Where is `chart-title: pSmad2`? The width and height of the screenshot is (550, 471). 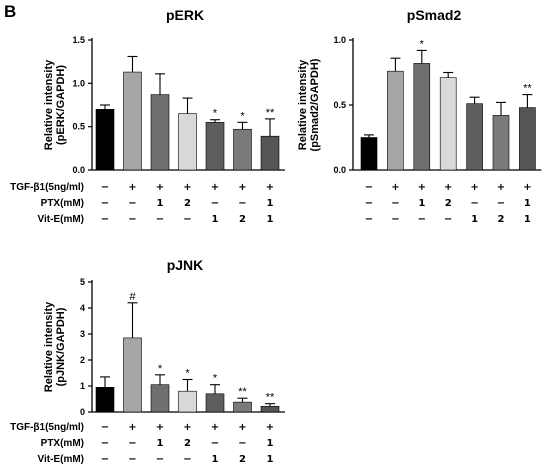 chart-title: pSmad2 is located at coordinates (434, 15).